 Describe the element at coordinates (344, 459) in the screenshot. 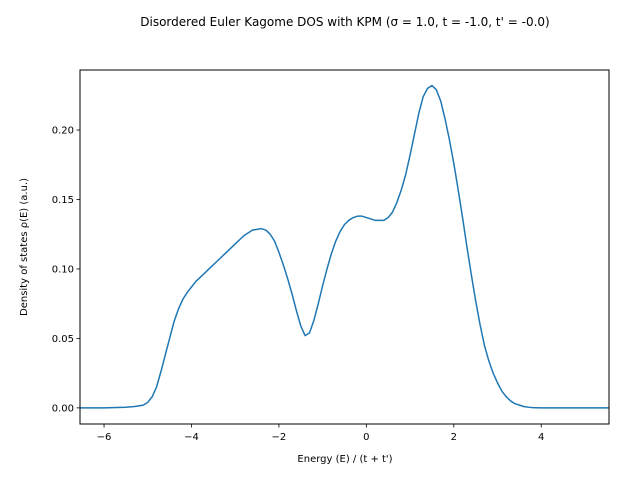

I see `x-axis-label: Energy (E) / (t + t')` at that location.